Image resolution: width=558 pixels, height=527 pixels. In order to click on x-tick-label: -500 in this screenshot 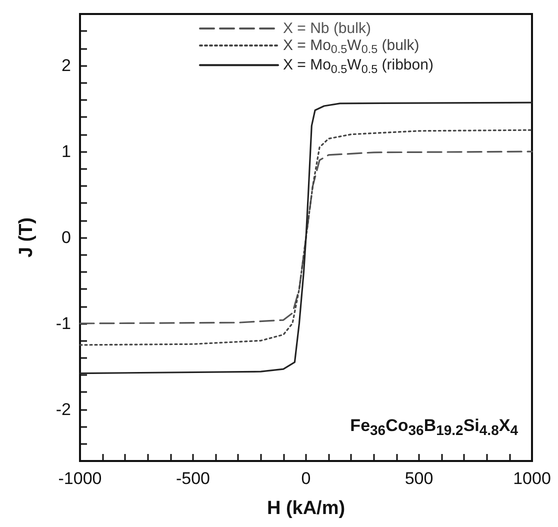, I will do `click(193, 478)`.